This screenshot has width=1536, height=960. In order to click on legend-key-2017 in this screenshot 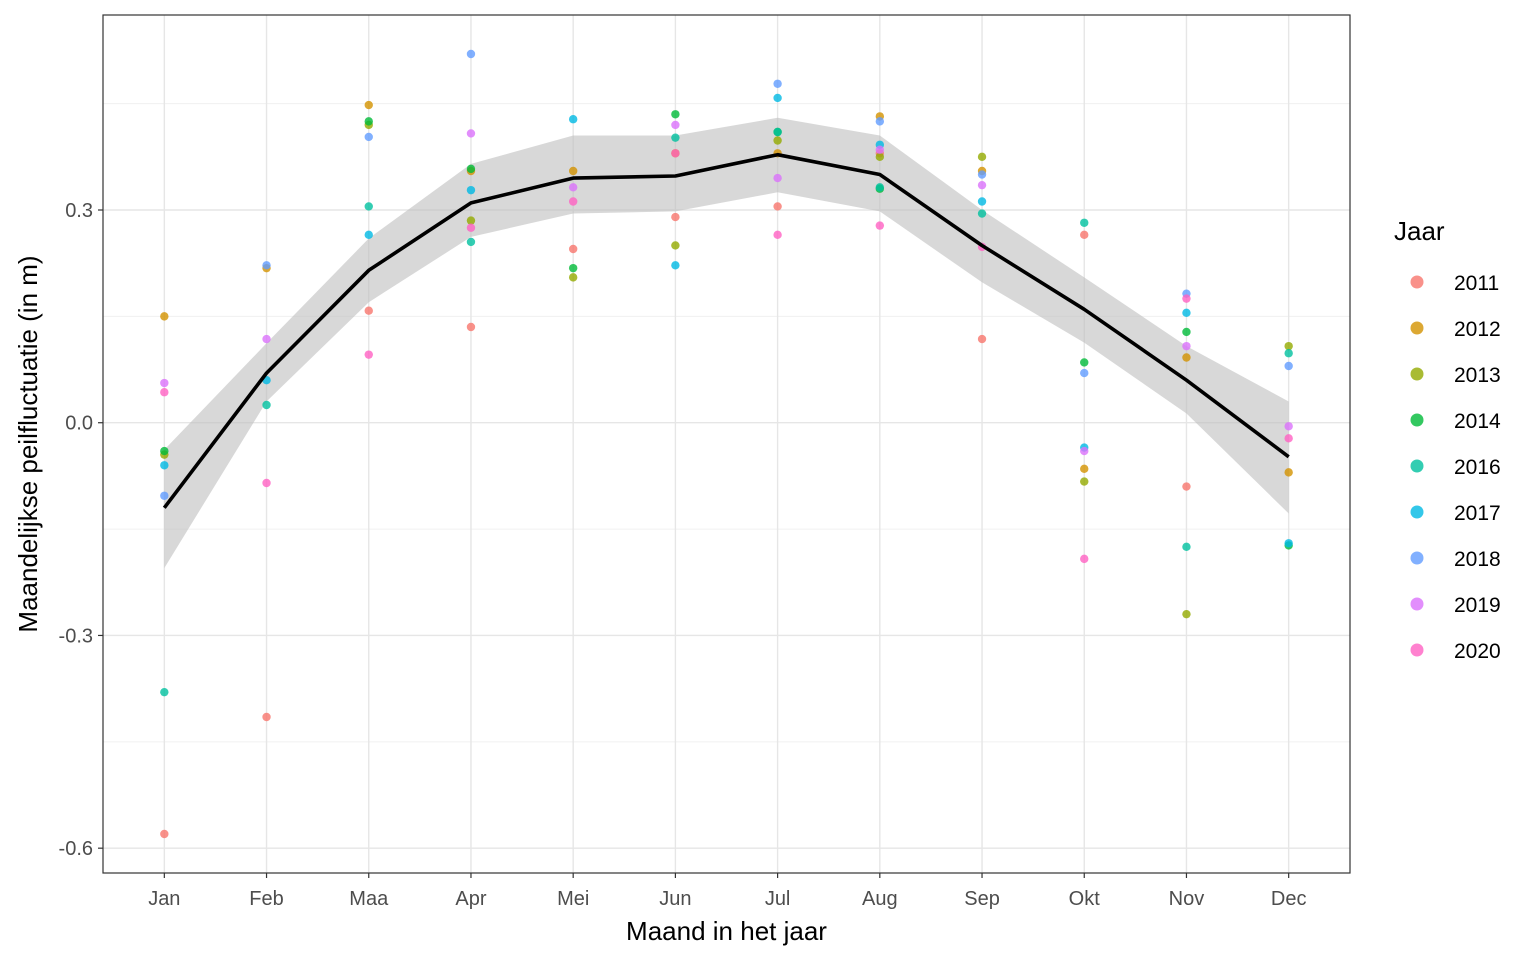, I will do `click(1417, 512)`.